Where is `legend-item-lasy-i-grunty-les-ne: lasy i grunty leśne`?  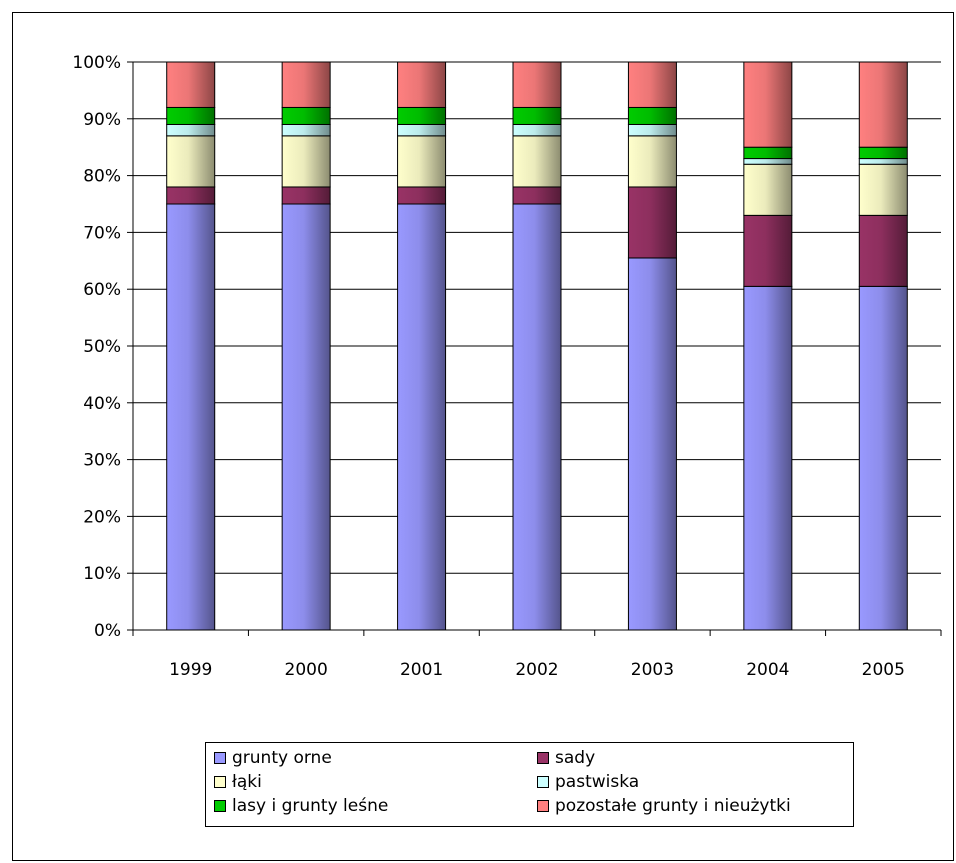
legend-item-lasy-i-grunty-les-ne: lasy i grunty leśne is located at coordinates (301, 806).